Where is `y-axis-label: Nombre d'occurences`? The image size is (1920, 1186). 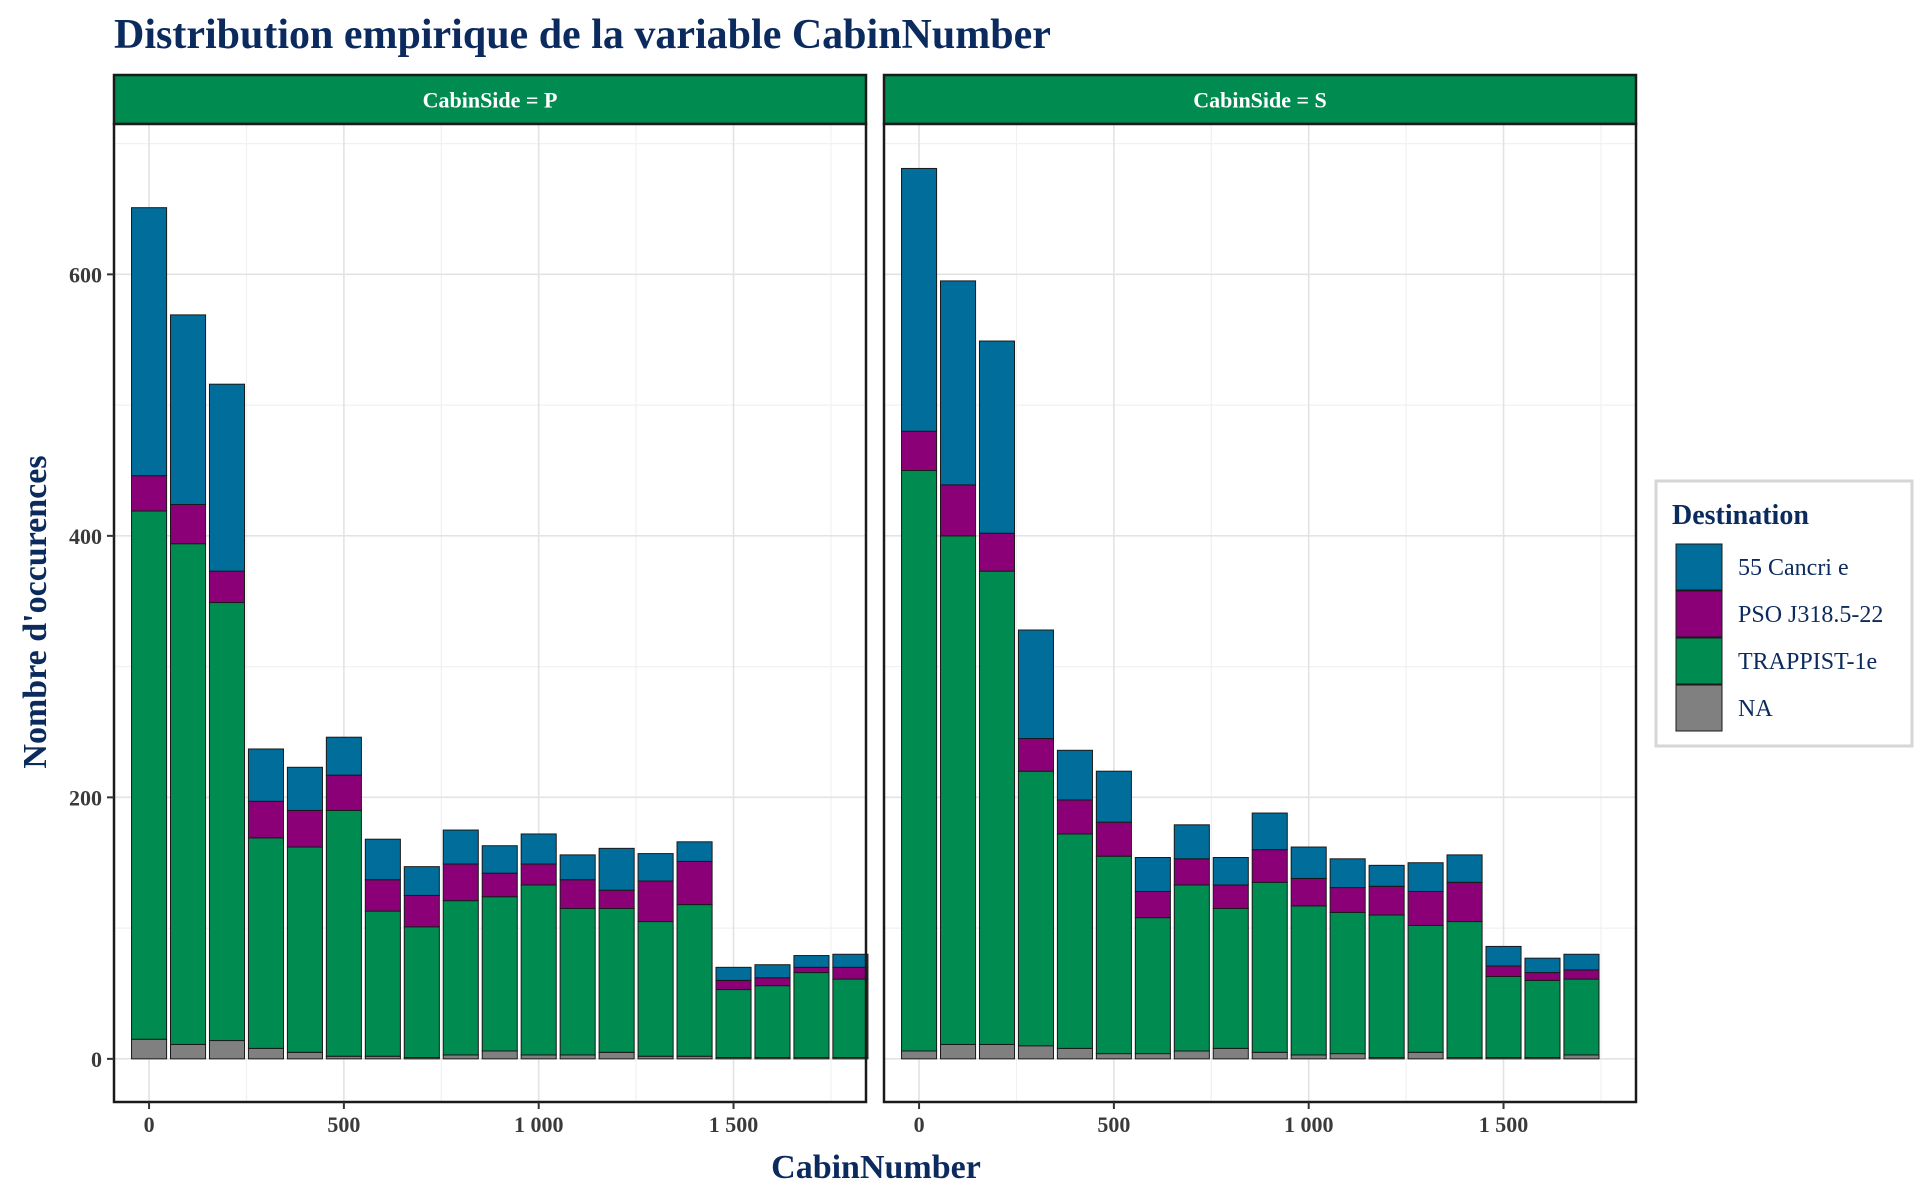
y-axis-label: Nombre d'occurences is located at coordinates (35, 611).